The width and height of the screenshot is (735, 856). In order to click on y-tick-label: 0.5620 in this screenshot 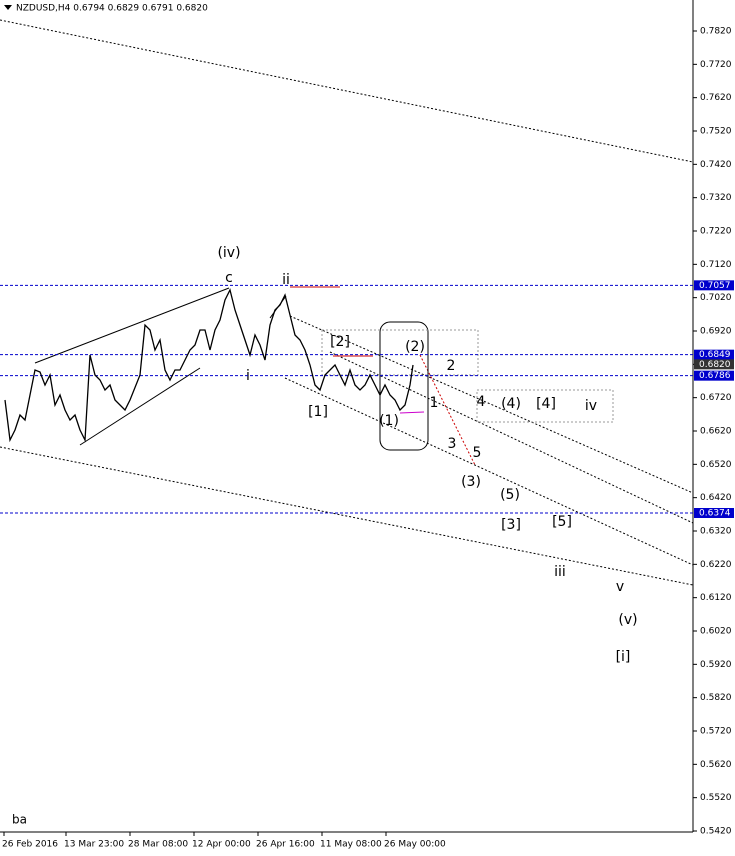, I will do `click(716, 765)`.